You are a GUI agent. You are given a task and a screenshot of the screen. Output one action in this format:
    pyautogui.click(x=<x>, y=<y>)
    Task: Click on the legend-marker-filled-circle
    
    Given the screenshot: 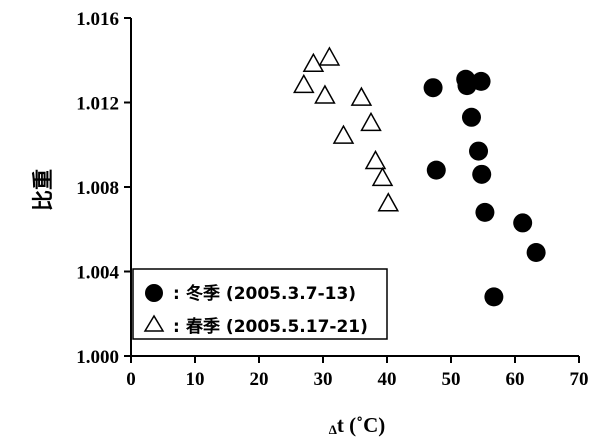 What is the action you would take?
    pyautogui.click(x=154, y=293)
    